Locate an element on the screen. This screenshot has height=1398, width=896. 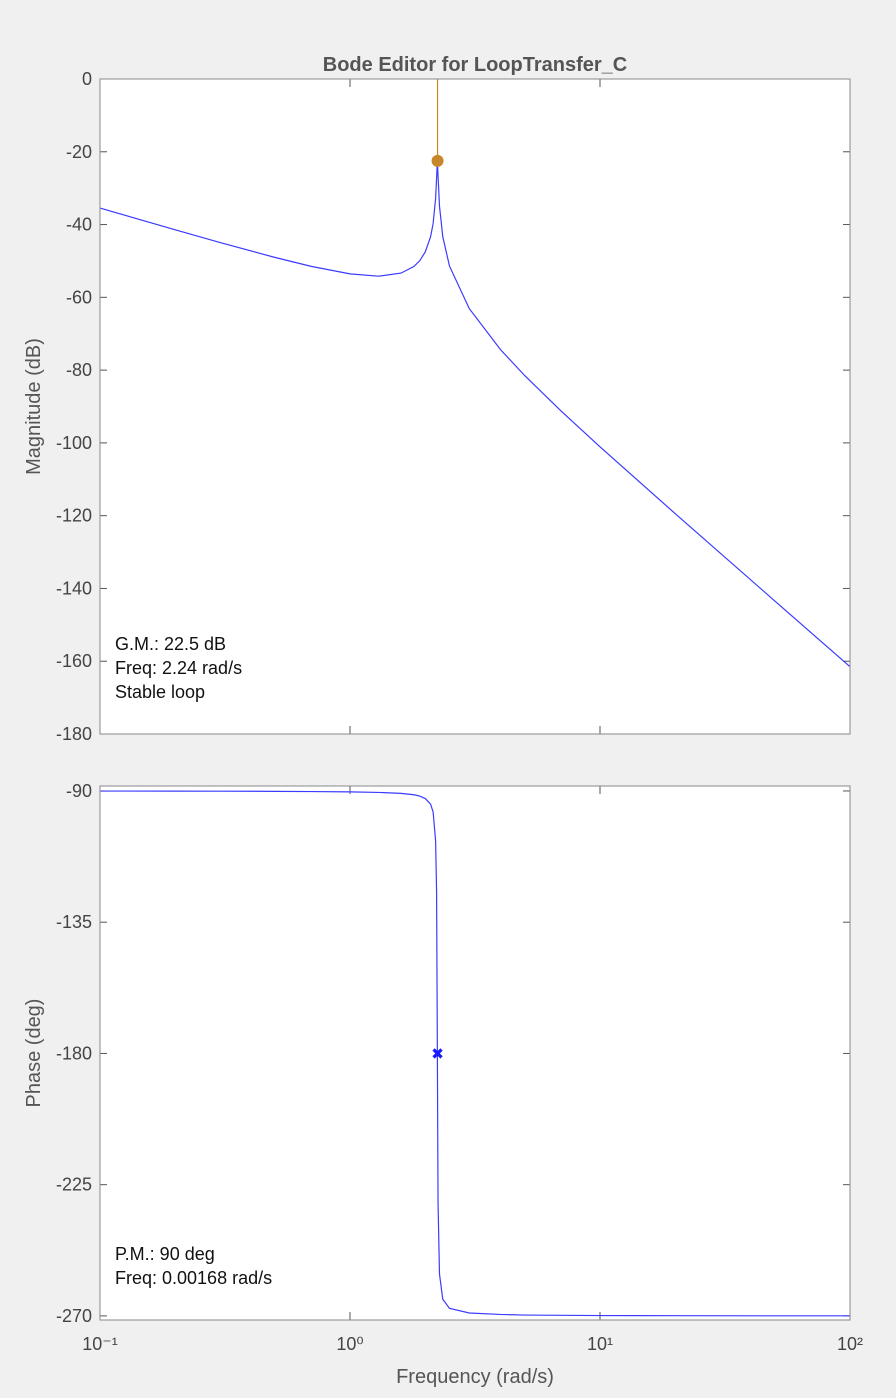
annotation: G.M.: 22.5 dB is located at coordinates (170, 644).